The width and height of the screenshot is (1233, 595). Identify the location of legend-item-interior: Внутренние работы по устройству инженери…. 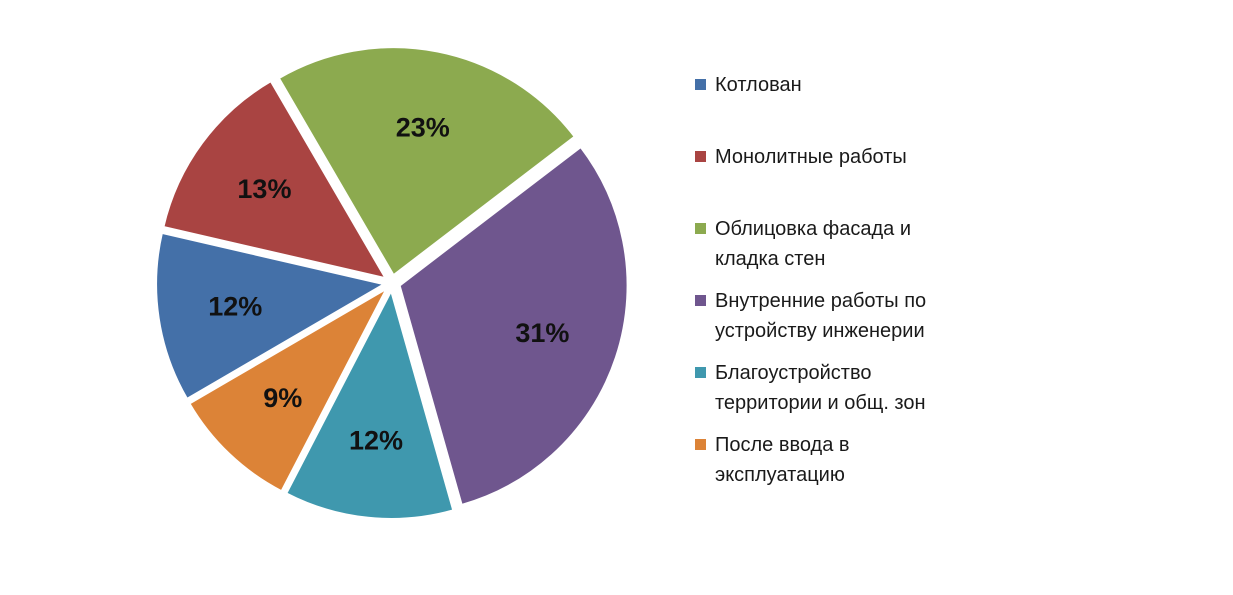
(843, 322).